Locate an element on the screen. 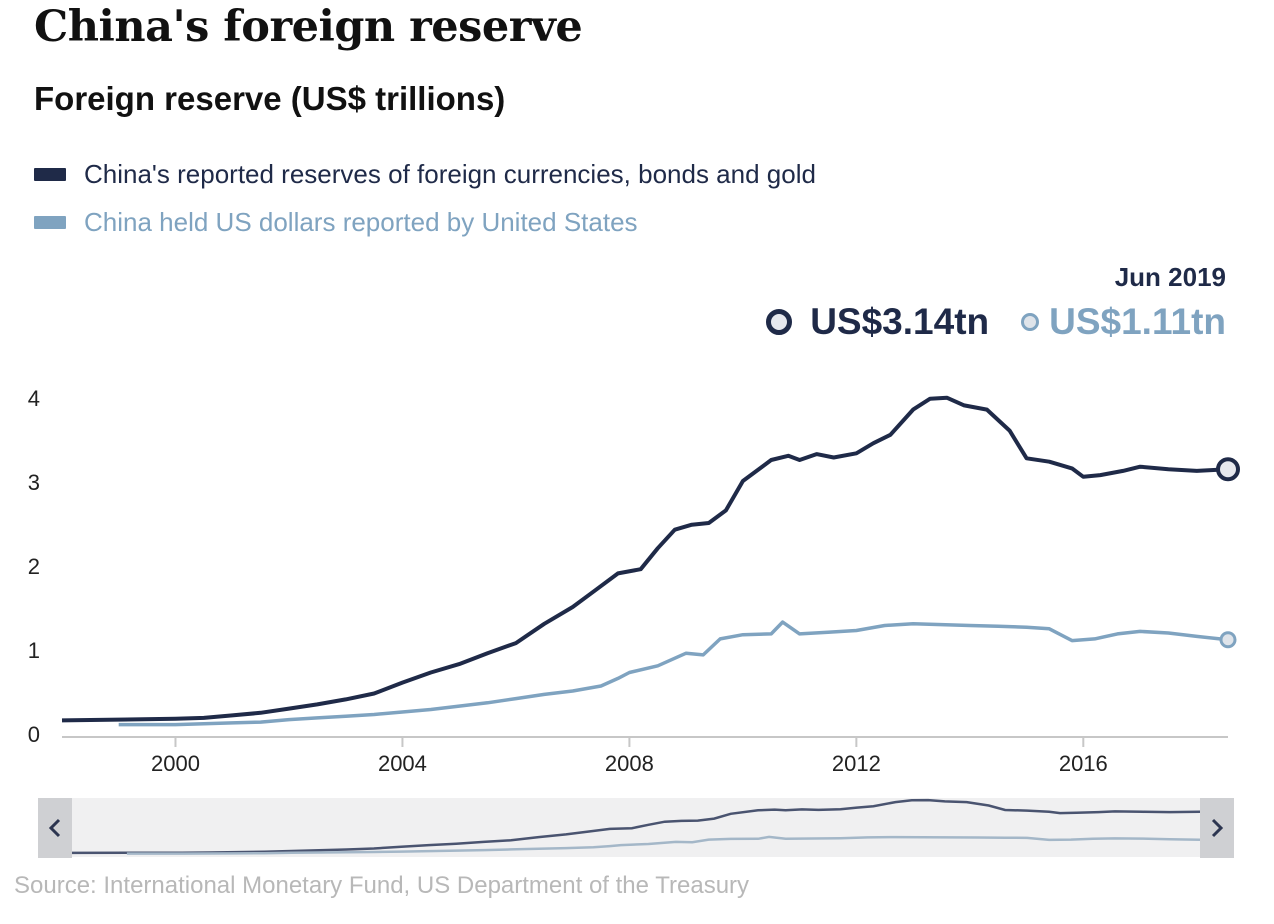  navigator-right-button is located at coordinates (1217, 828).